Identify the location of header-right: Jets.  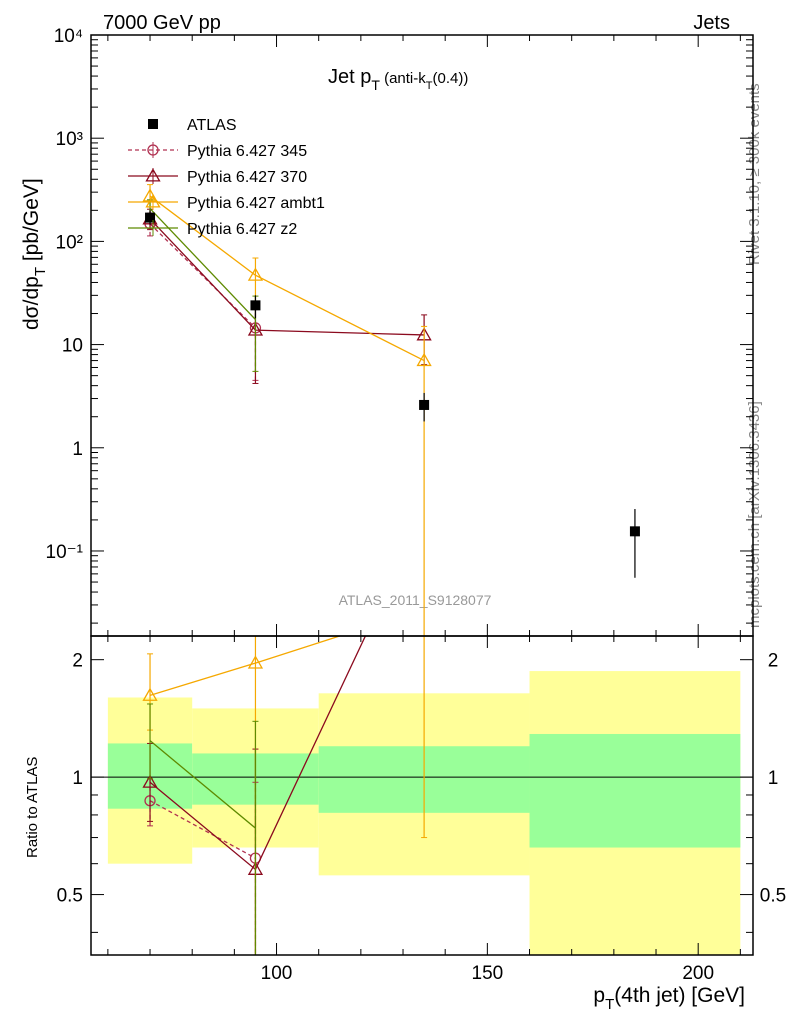
(711, 23).